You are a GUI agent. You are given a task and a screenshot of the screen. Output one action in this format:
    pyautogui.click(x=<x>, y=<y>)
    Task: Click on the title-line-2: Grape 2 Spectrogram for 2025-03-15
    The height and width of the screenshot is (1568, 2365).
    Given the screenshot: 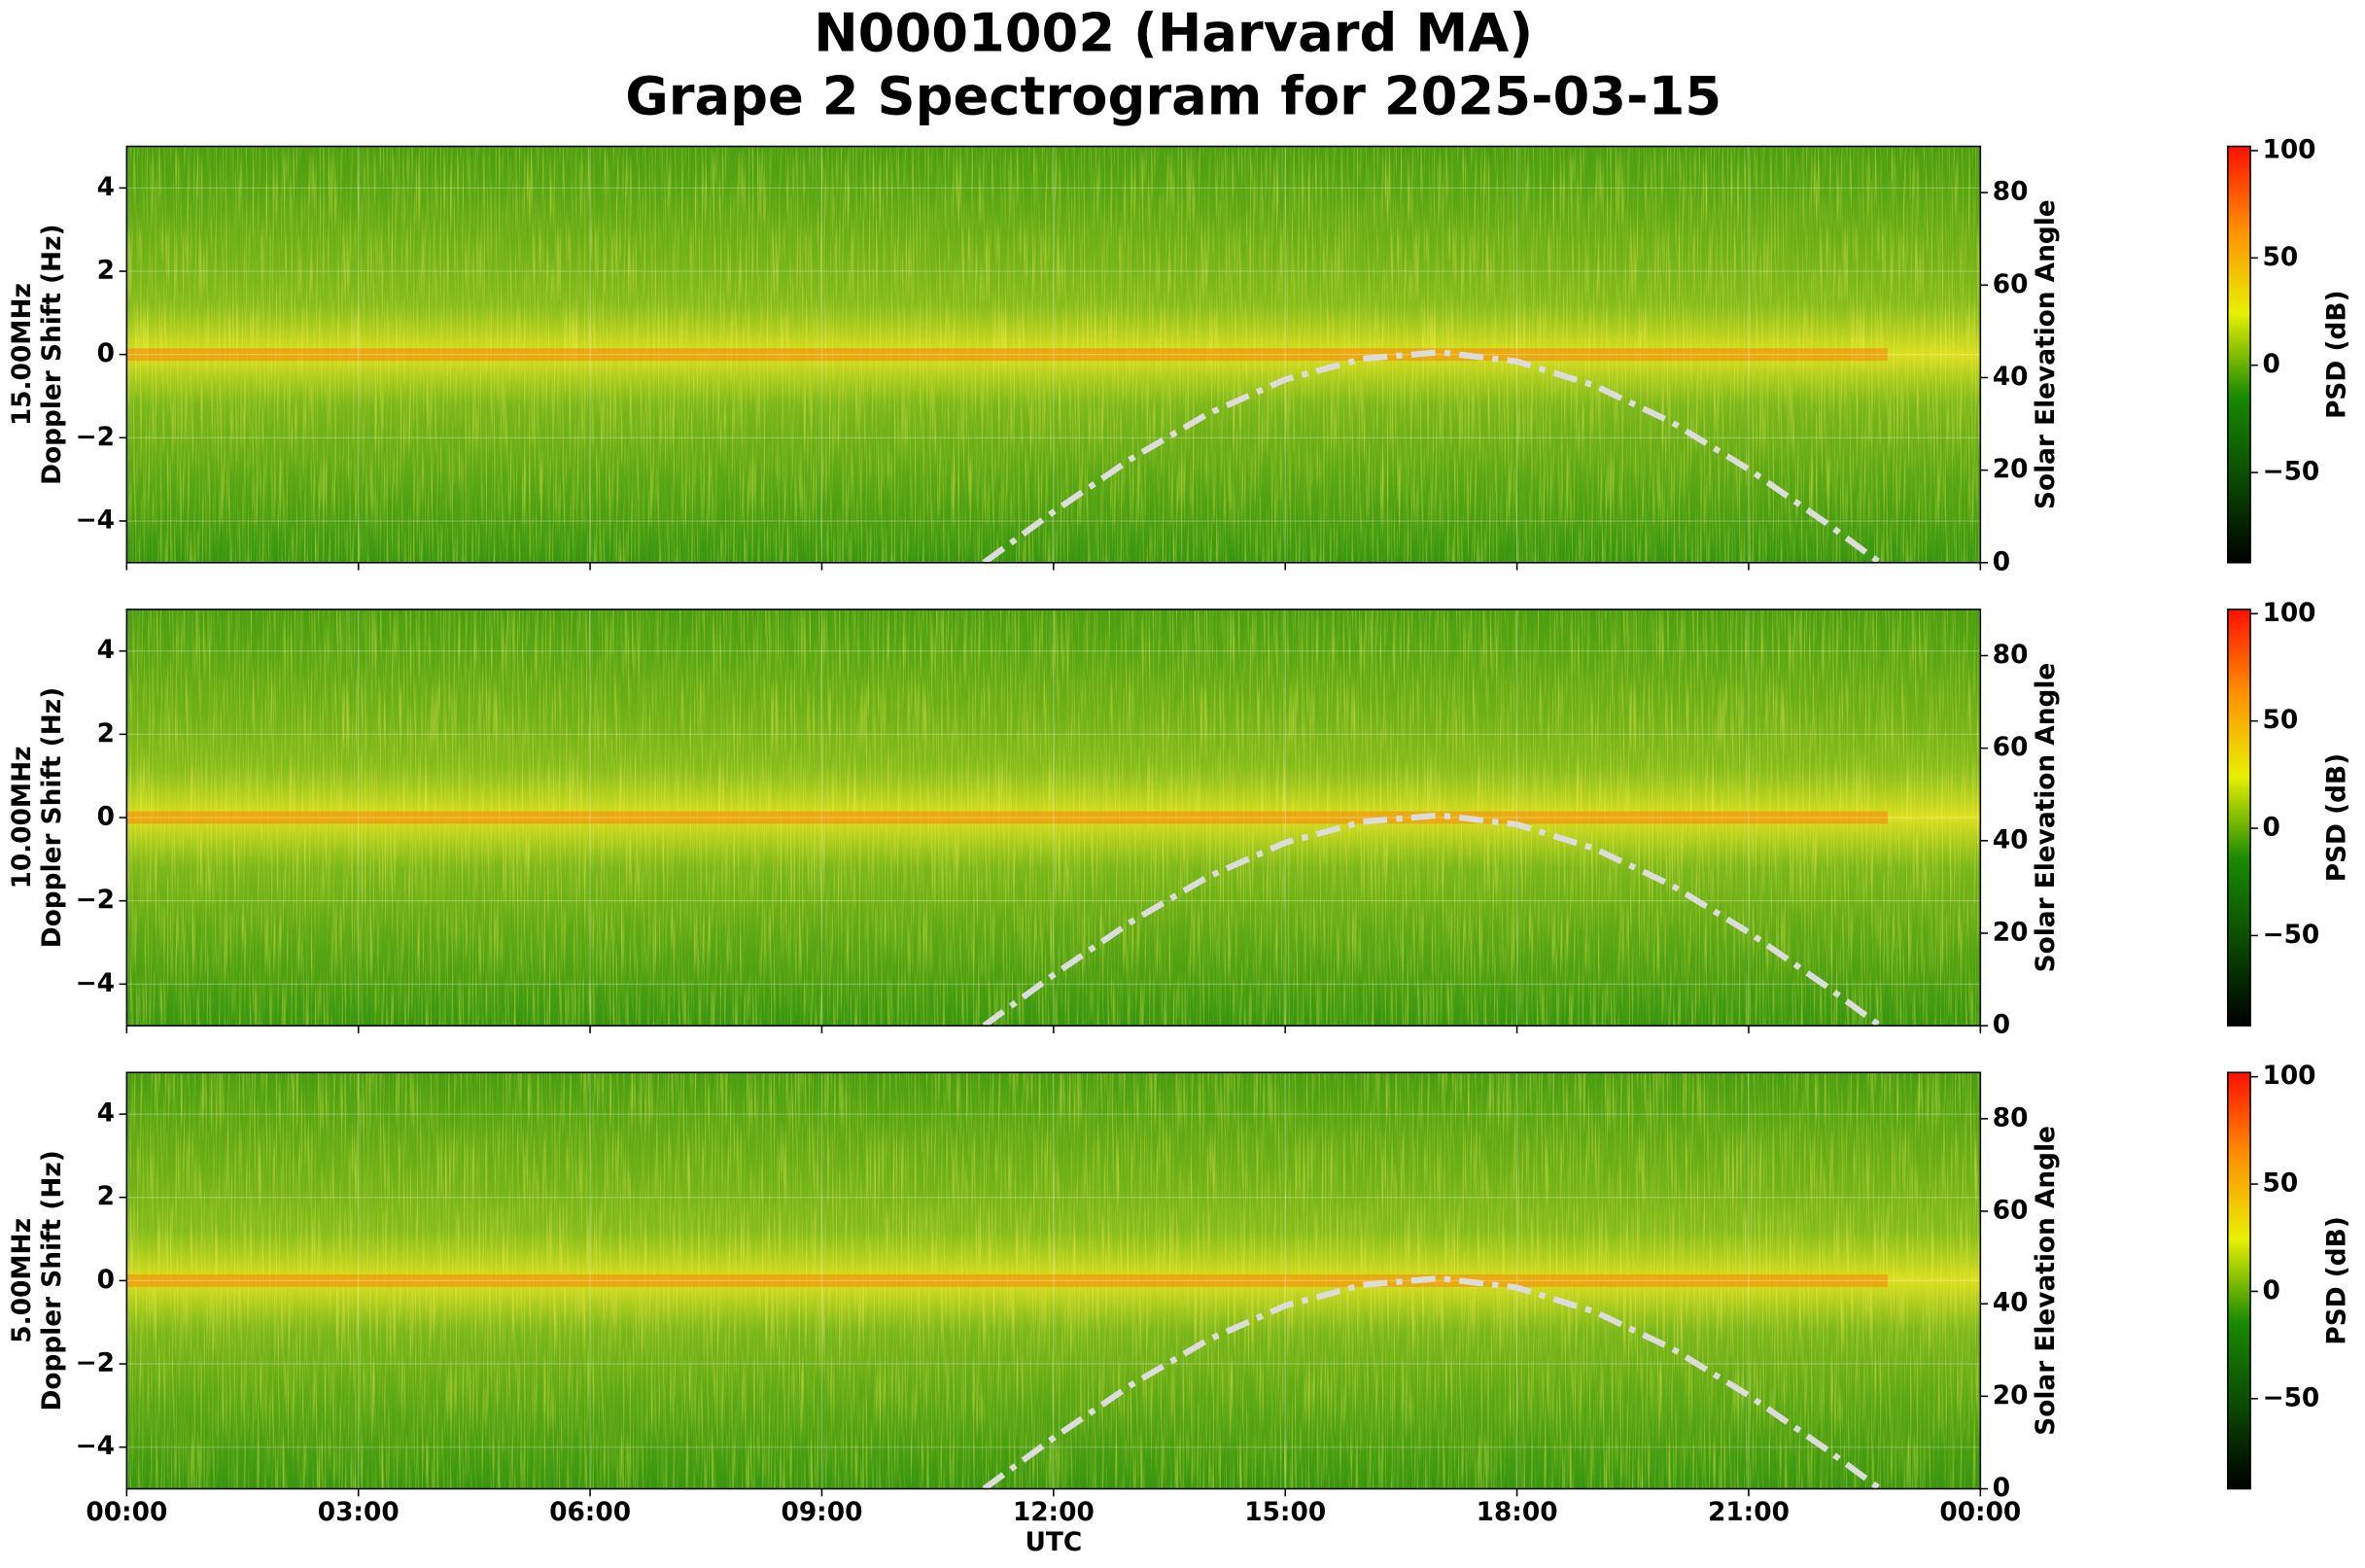 What is the action you would take?
    pyautogui.click(x=1174, y=96)
    